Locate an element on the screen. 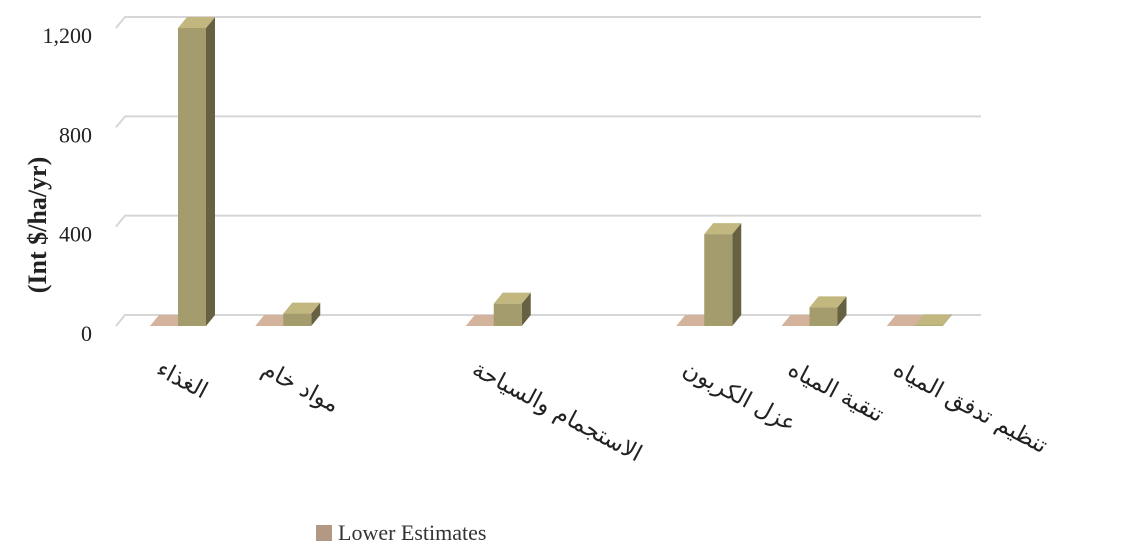 The height and width of the screenshot is (548, 1137). legend-swatch is located at coordinates (324, 533).